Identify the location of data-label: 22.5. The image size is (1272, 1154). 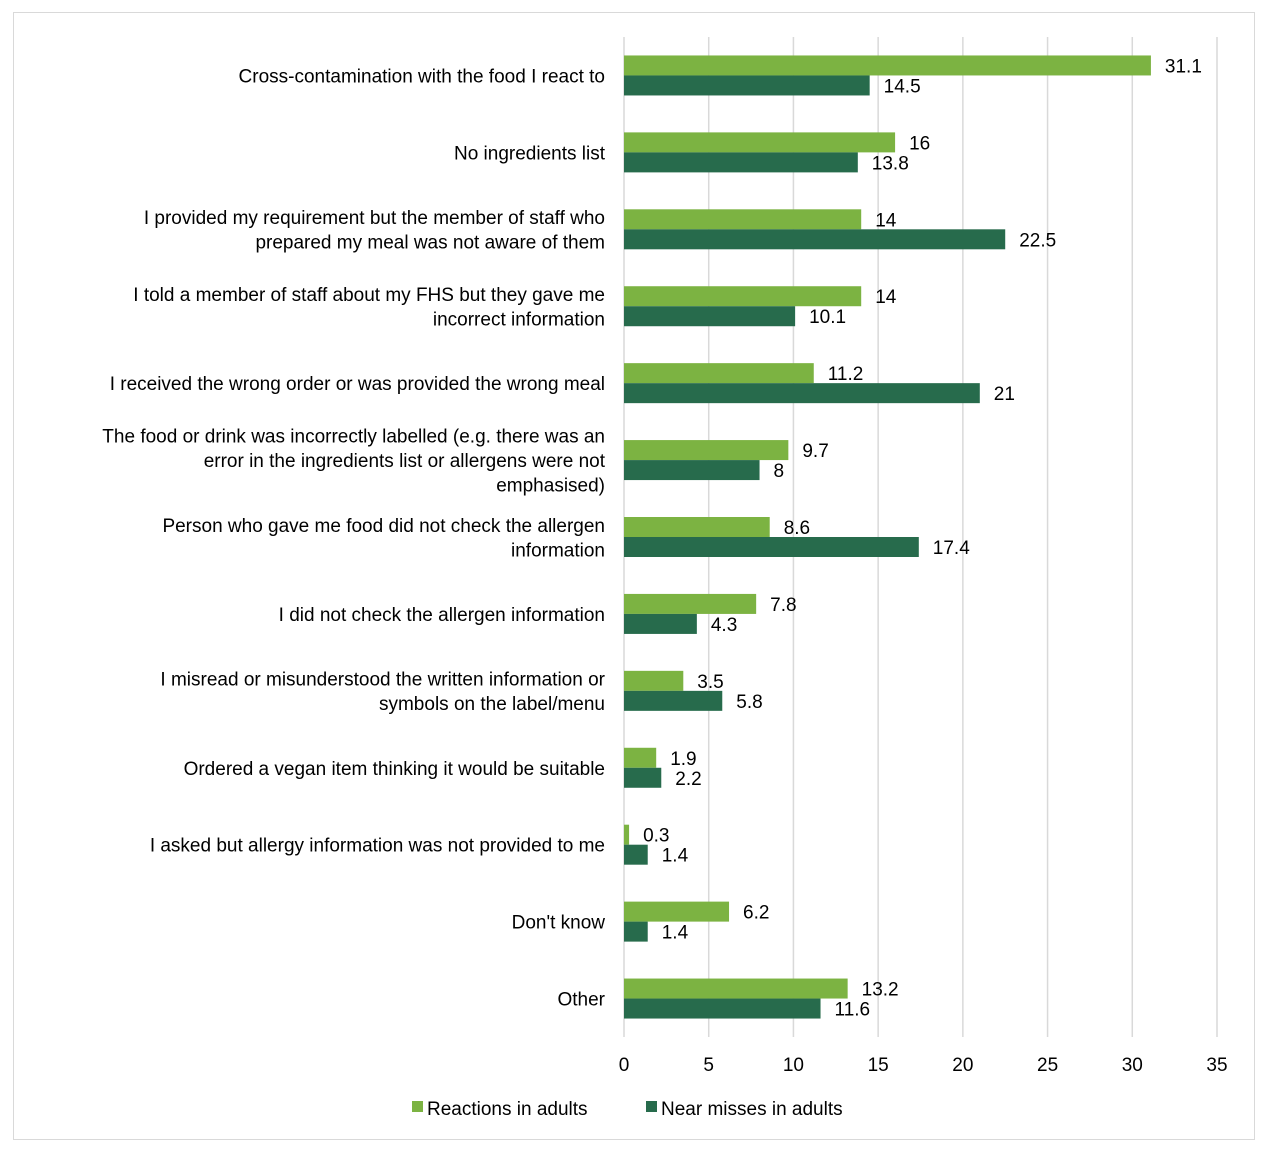
(1037, 240).